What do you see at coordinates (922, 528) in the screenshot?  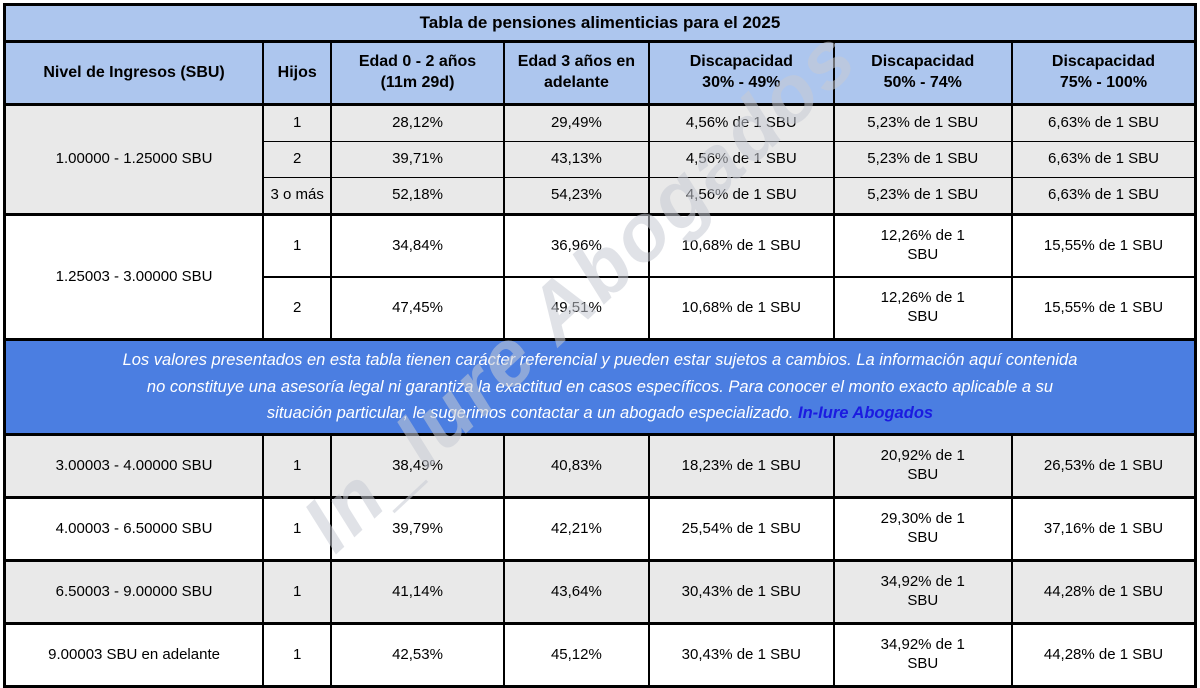 I see `disc-50-74-cell: 29,30% de 1 SBU` at bounding box center [922, 528].